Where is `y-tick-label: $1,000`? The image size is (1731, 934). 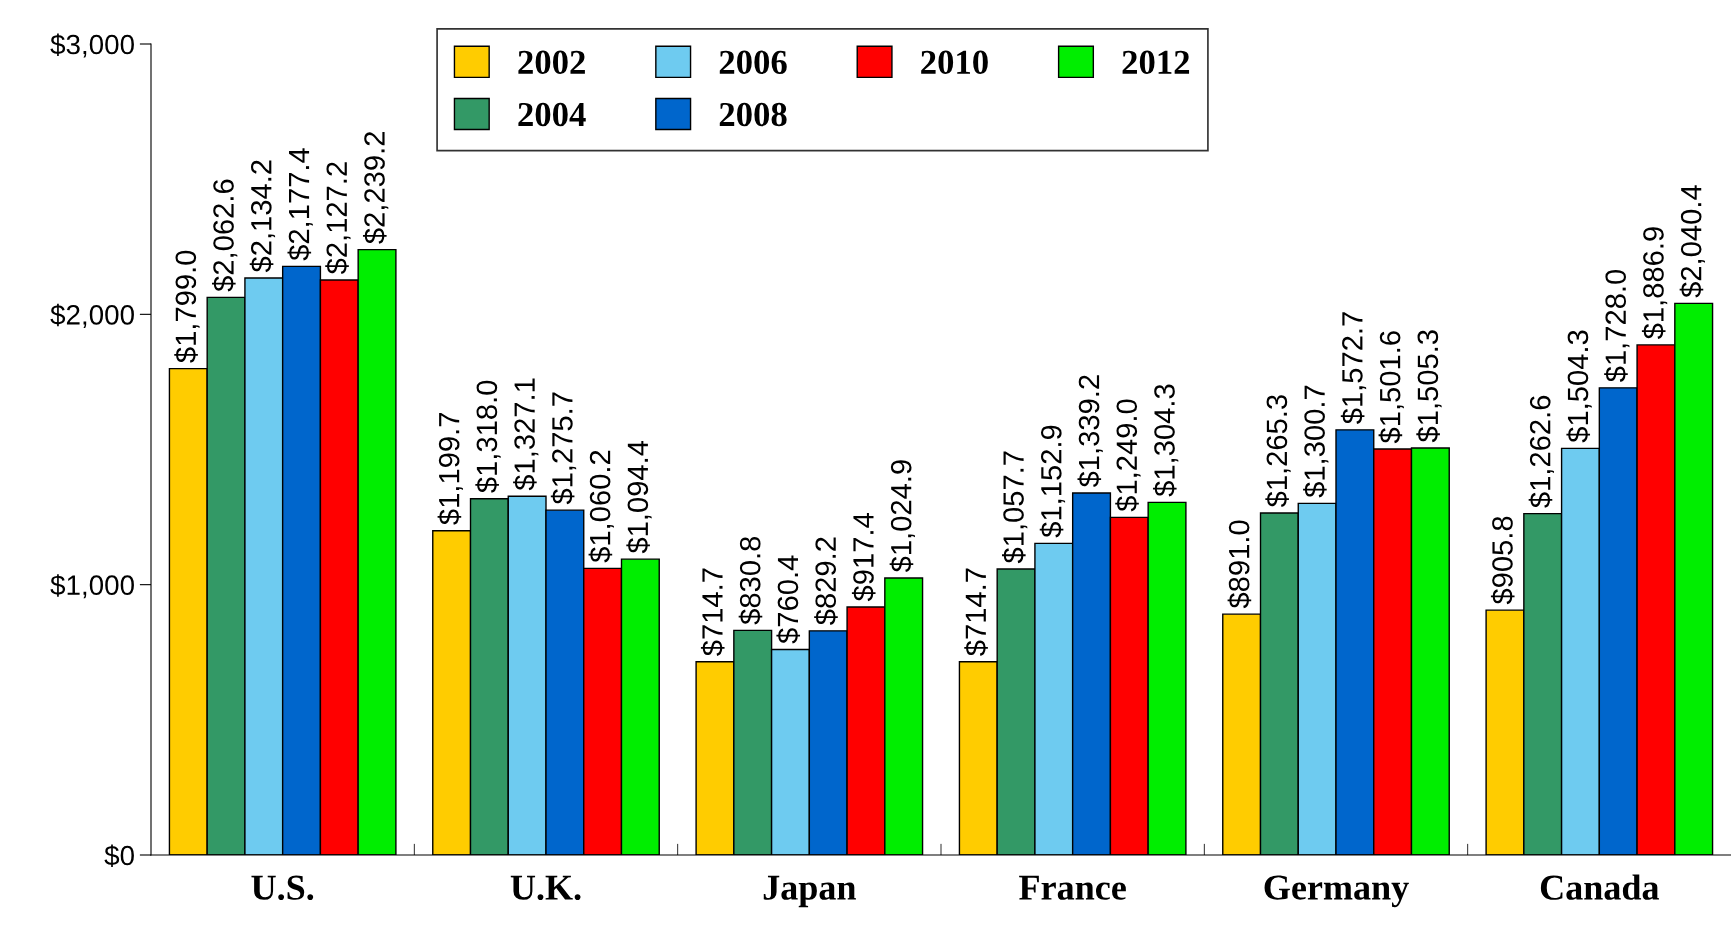 y-tick-label: $1,000 is located at coordinates (92, 586).